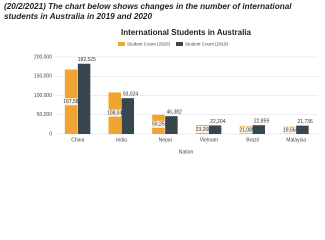  What do you see at coordinates (296, 140) in the screenshot?
I see `x-tick-label: Malaysia` at bounding box center [296, 140].